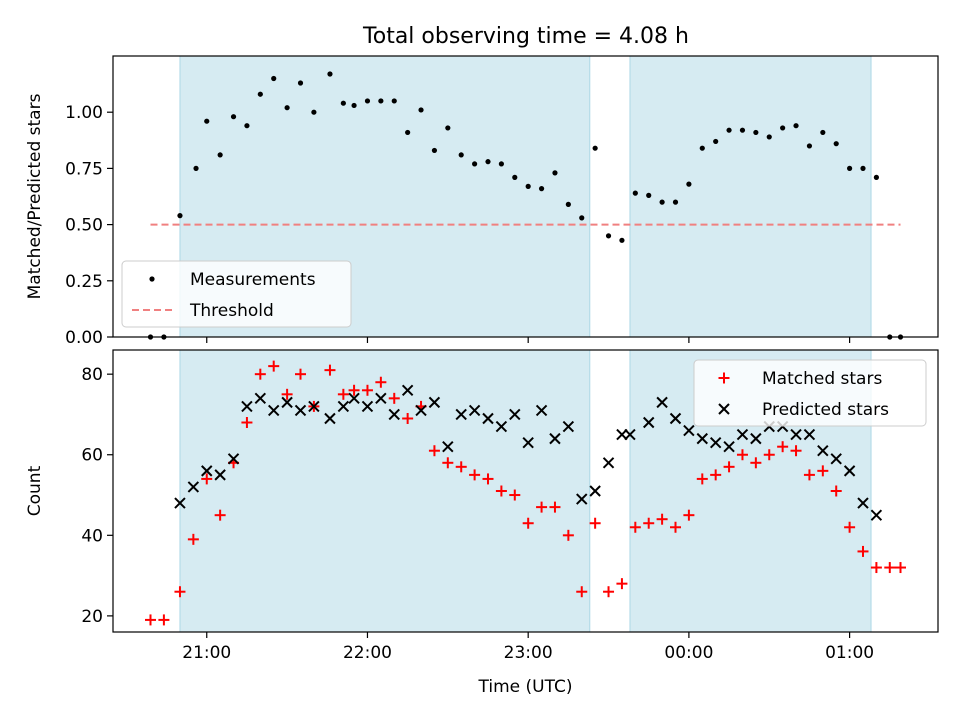 The height and width of the screenshot is (724, 960). What do you see at coordinates (849, 653) in the screenshot?
I see `x-tick-label: 01:00` at bounding box center [849, 653].